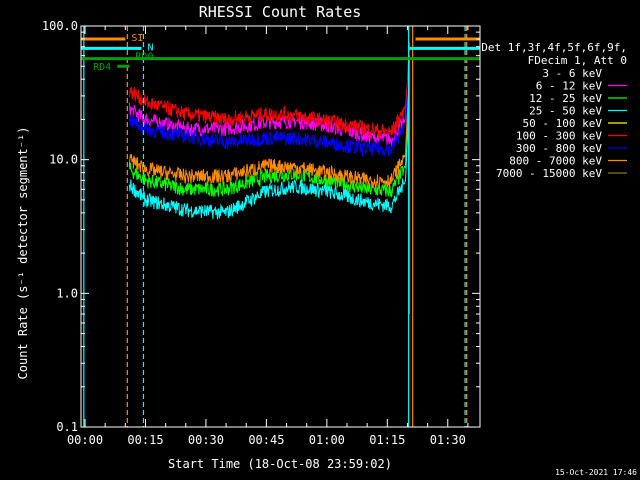 This screenshot has width=640, height=480. What do you see at coordinates (554, 47) in the screenshot?
I see `legend-header-line-1: Det 1f,3f,4f,5f,6f,9f,` at bounding box center [554, 47].